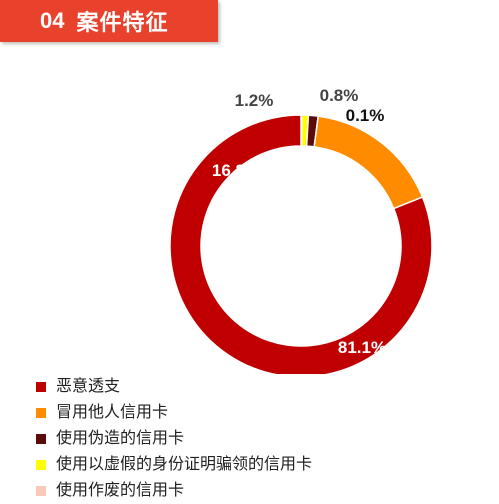 This screenshot has width=499, height=504. I want to click on legend-item: 恶意透支, so click(174, 387).